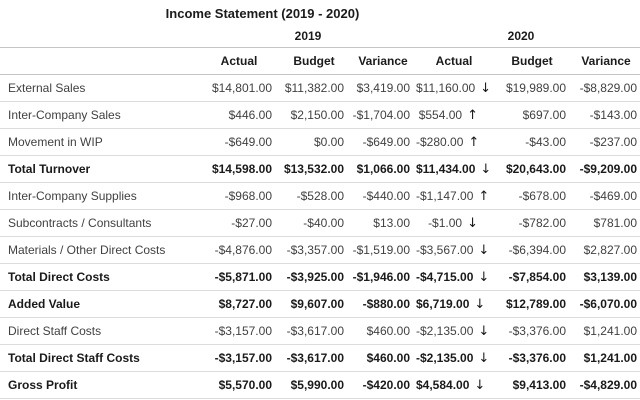 The width and height of the screenshot is (640, 400). Describe the element at coordinates (606, 223) in the screenshot. I see `cell-2020-variance: $781.00` at that location.